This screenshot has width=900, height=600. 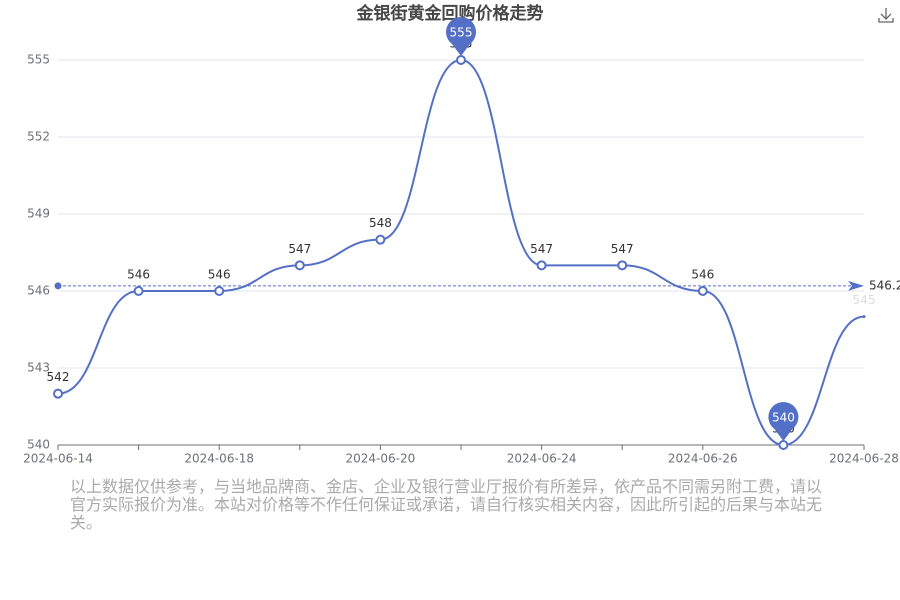 What do you see at coordinates (783, 418) in the screenshot?
I see `mark-label: 540` at bounding box center [783, 418].